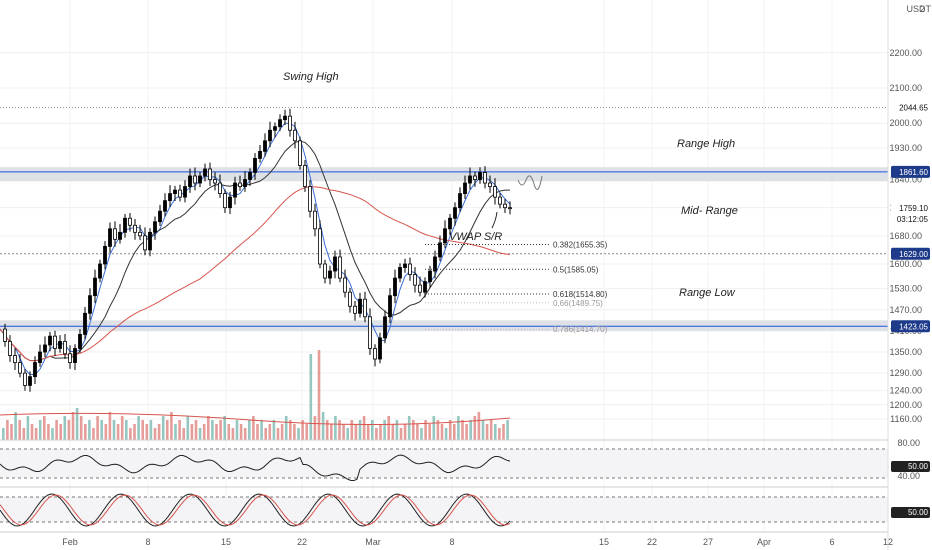 The height and width of the screenshot is (550, 932). What do you see at coordinates (580, 294) in the screenshot?
I see `fib-label: 0.618(1514.80)` at bounding box center [580, 294].